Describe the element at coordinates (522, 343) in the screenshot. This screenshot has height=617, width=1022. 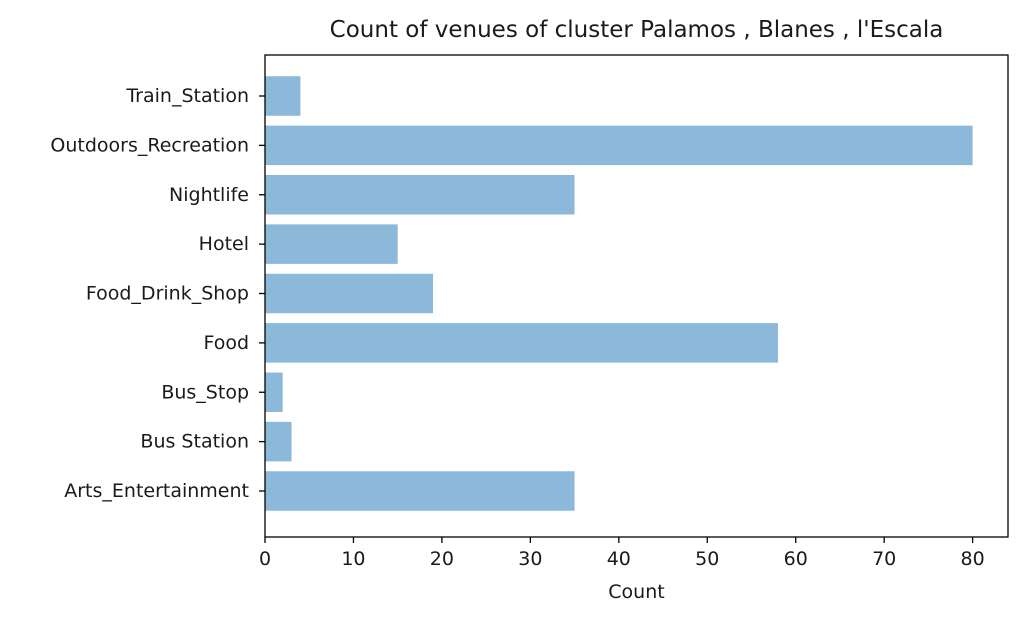
I see `bar-food` at that location.